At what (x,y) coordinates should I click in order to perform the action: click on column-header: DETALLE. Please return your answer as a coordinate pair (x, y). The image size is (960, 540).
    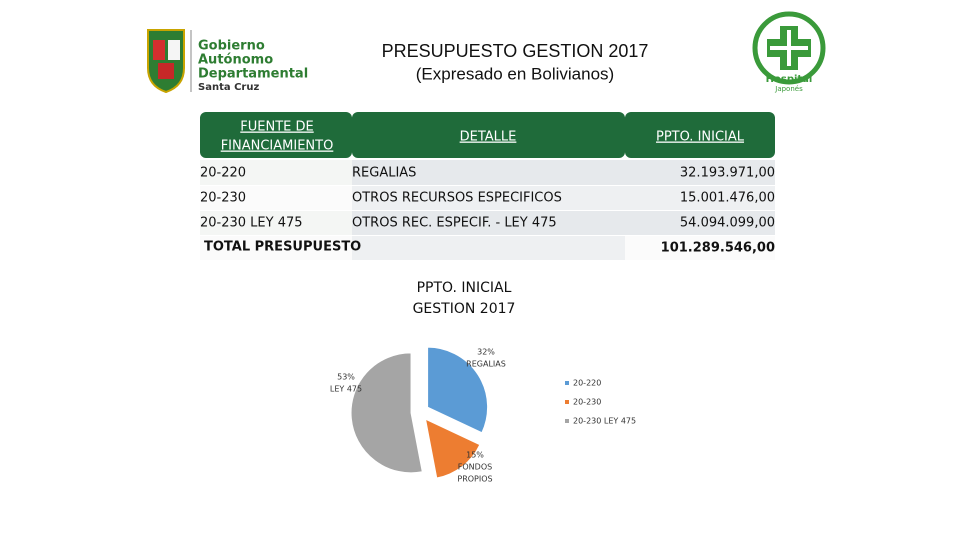
    Looking at the image, I should click on (488, 137).